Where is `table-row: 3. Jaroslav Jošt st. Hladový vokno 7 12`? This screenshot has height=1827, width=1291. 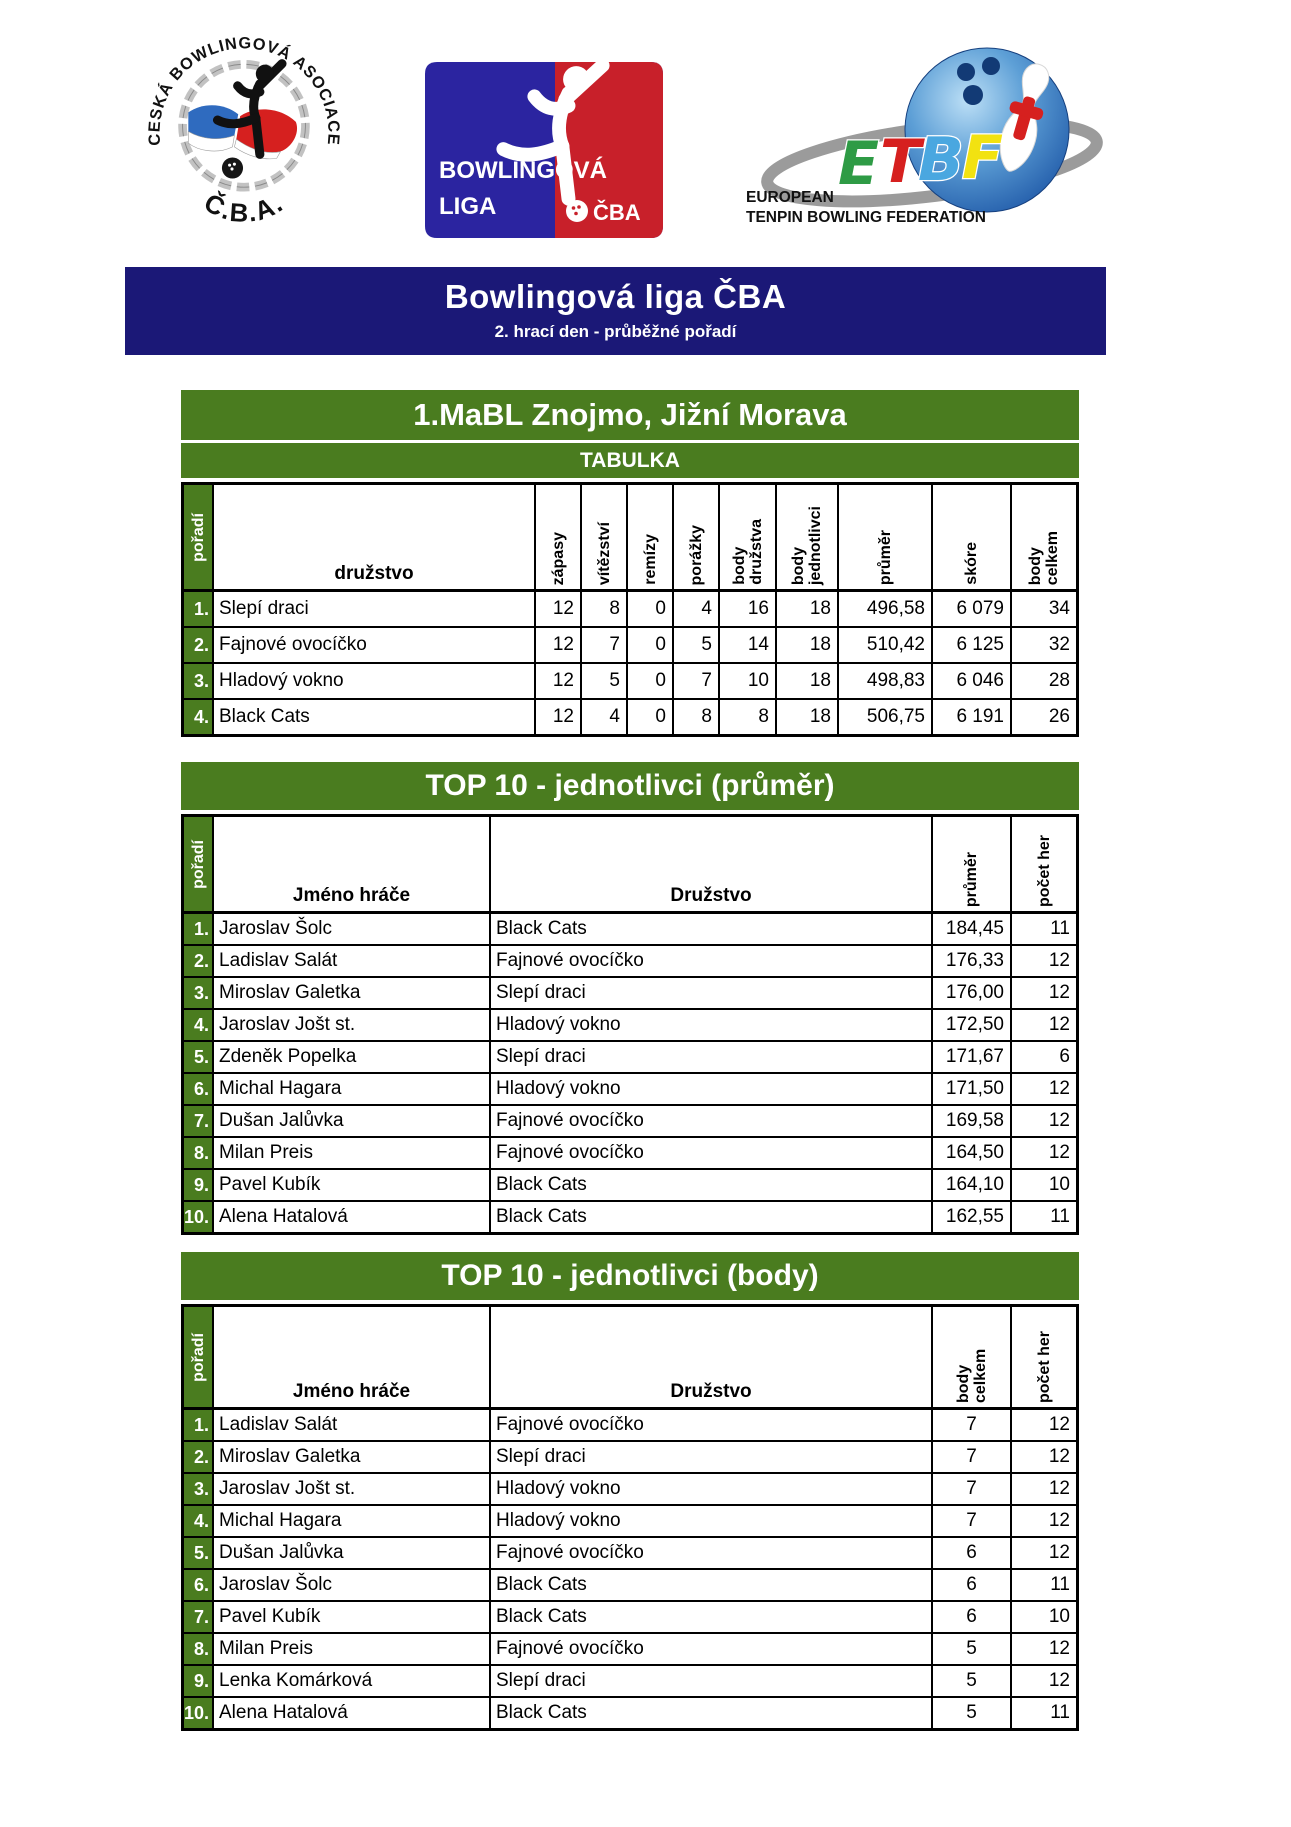 table-row: 3. Jaroslav Jošt st. Hladový vokno 7 12 is located at coordinates (630, 1488).